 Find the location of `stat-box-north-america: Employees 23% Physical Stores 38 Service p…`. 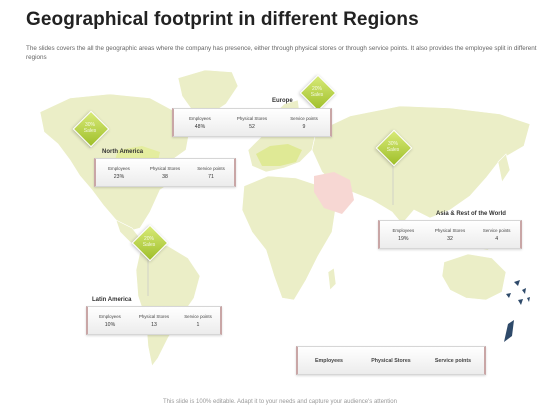

stat-box-north-america: Employees 23% Physical Stores 38 Service p… is located at coordinates (165, 172).